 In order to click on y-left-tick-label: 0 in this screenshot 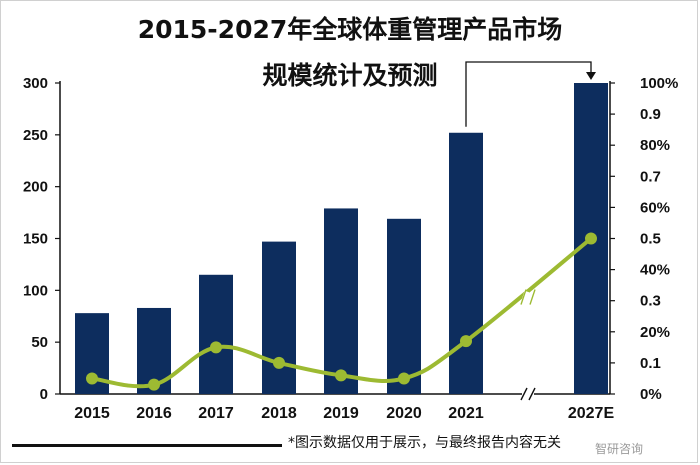, I will do `click(44, 394)`.